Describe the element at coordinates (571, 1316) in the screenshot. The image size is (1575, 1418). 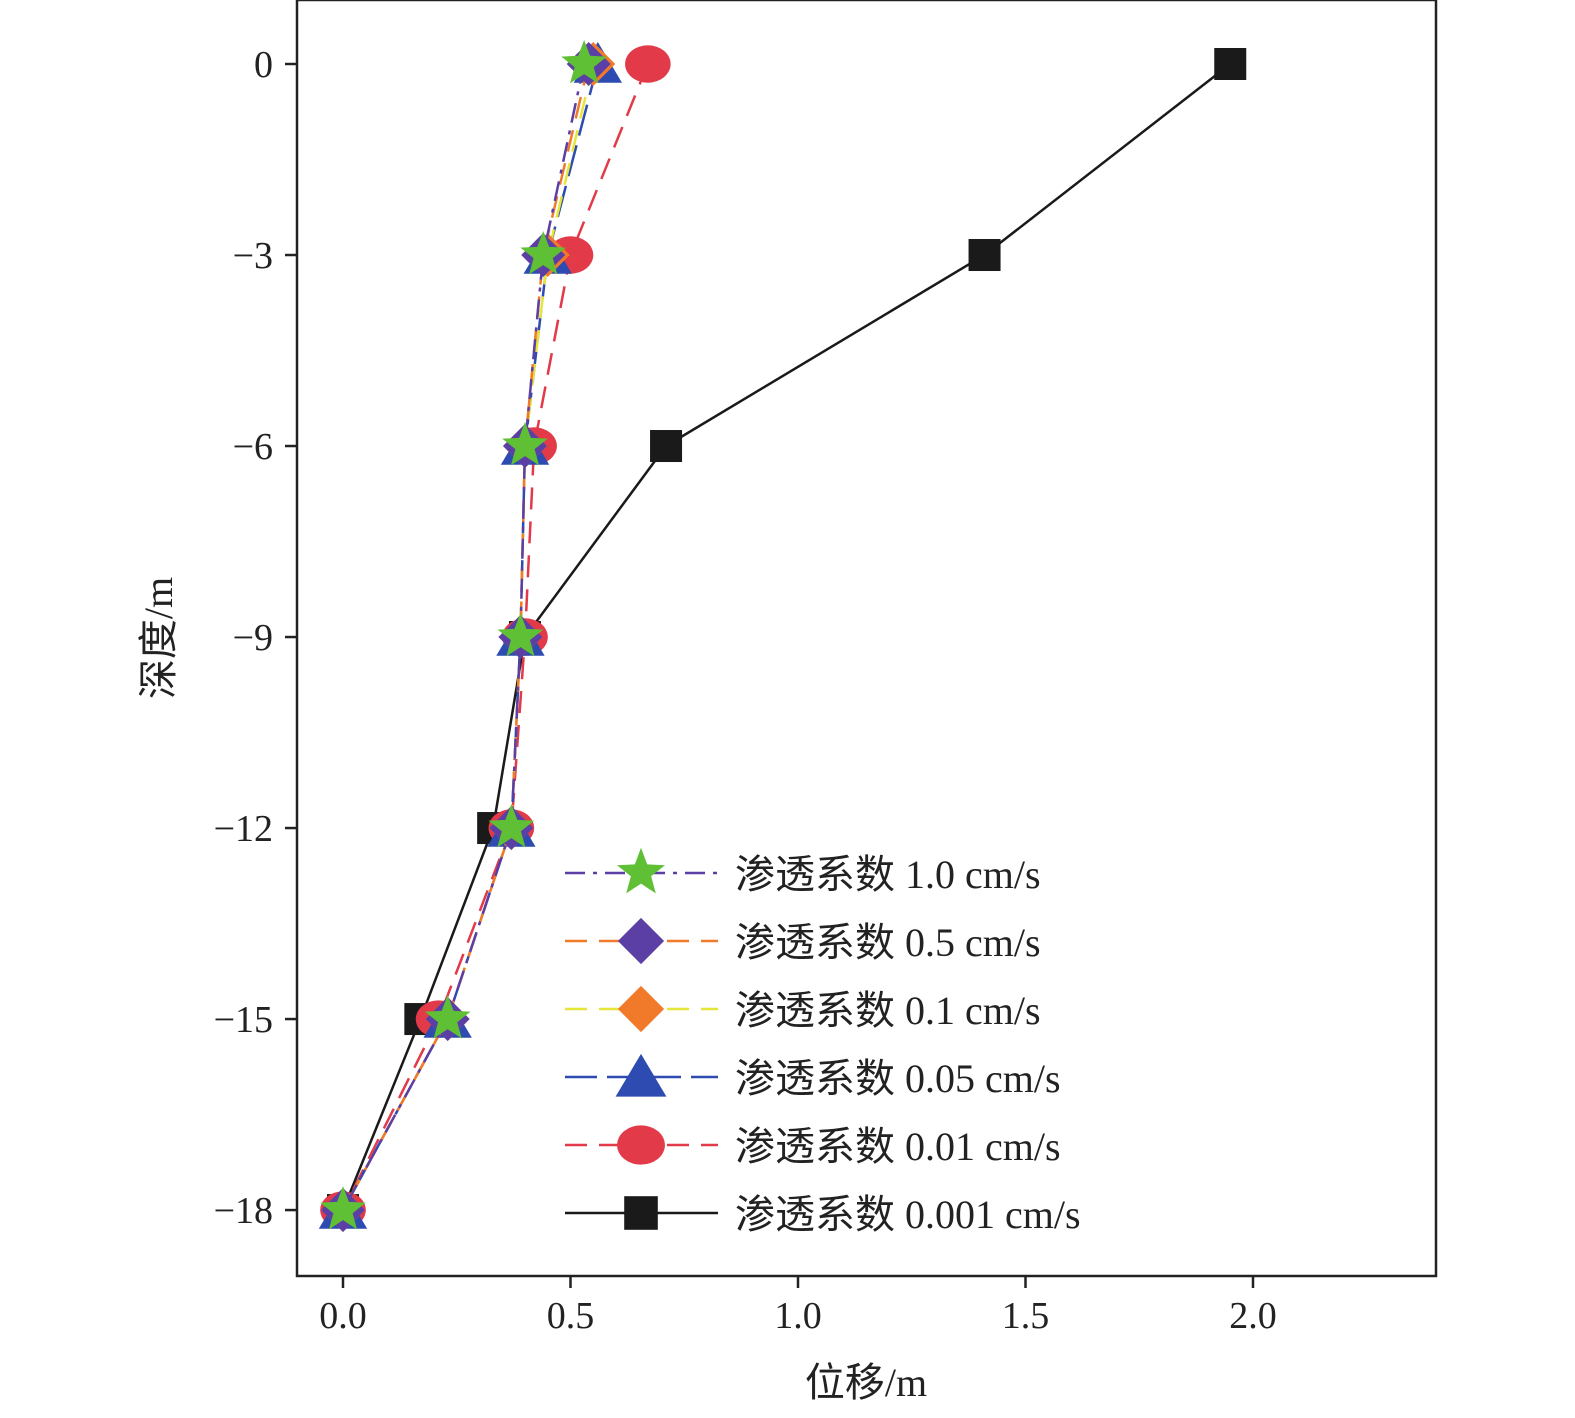
I see `x-tick-label-1: 0.5` at that location.